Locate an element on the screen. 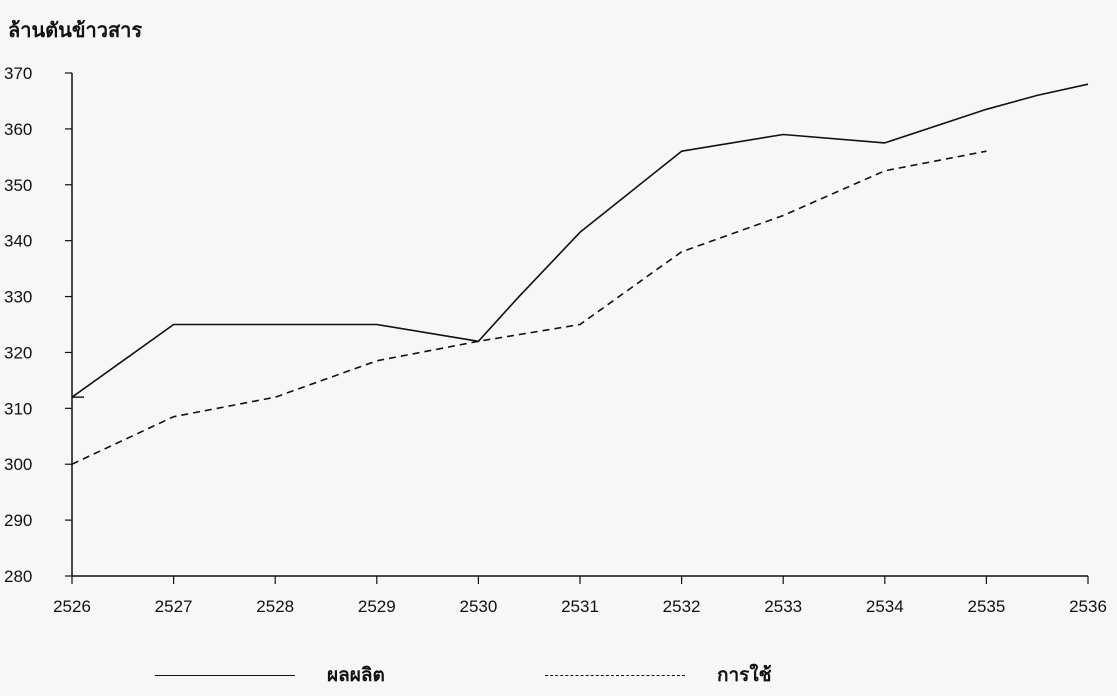  y-tick-label: 360 is located at coordinates (18, 129).